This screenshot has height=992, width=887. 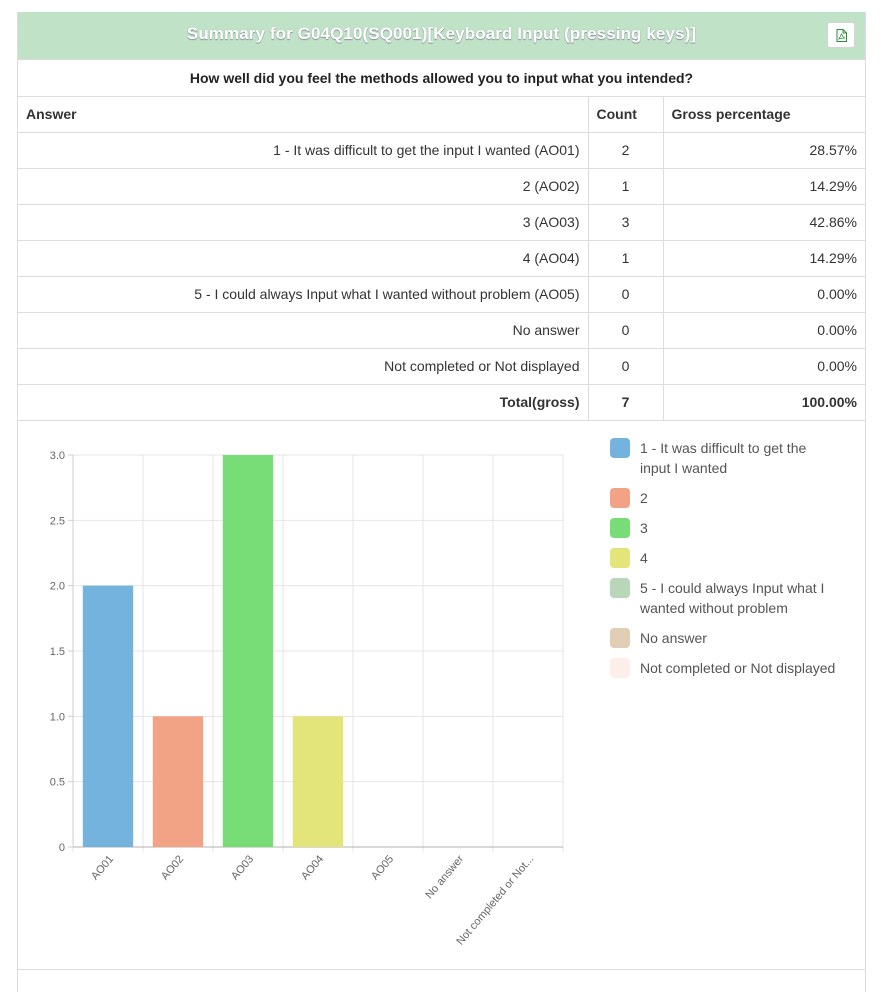 What do you see at coordinates (303, 186) in the screenshot?
I see `answer-cell: 2 (AO02)` at bounding box center [303, 186].